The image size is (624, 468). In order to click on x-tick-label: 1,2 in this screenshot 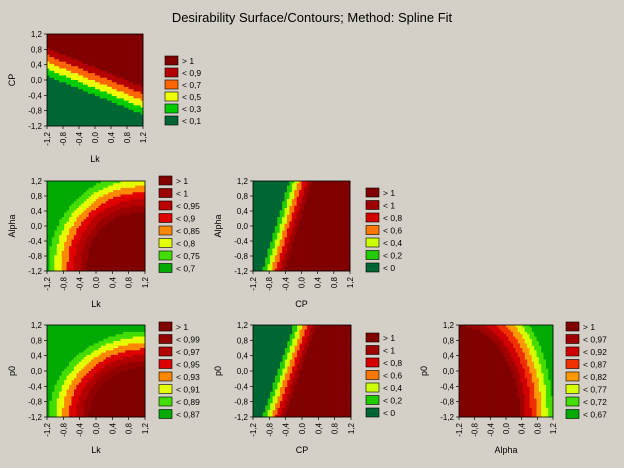, I will do `click(145, 282)`.